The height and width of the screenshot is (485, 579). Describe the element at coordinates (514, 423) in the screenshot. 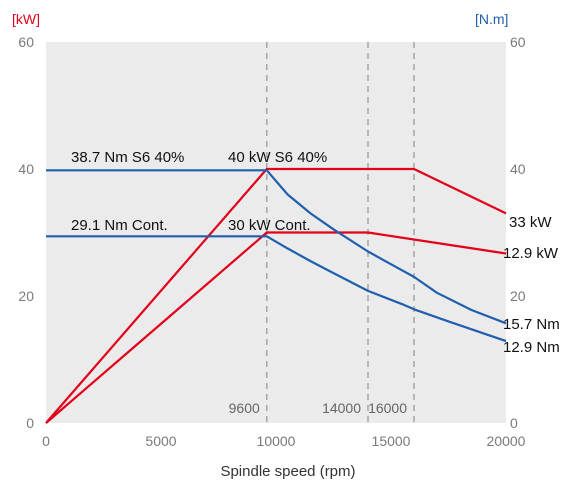

I see `right-y-tick-label: 0` at that location.